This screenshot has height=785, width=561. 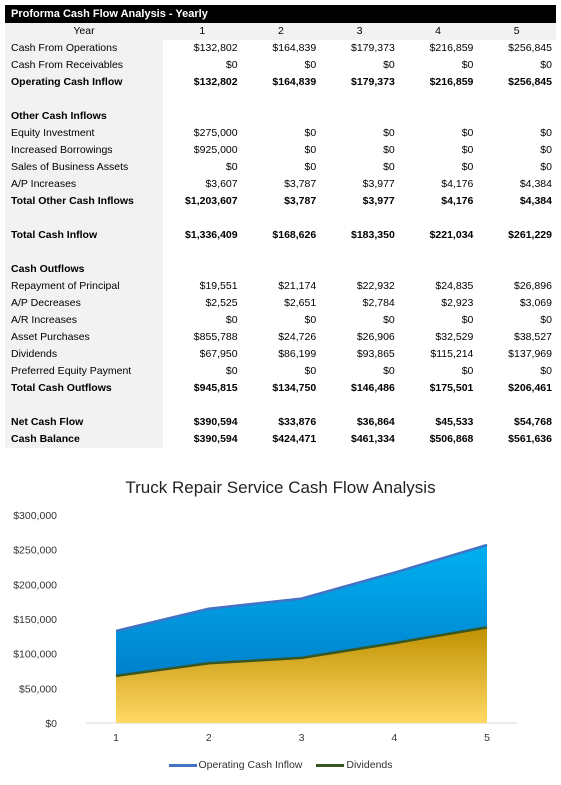 What do you see at coordinates (84, 269) in the screenshot?
I see `row-label: Cash Outflows` at bounding box center [84, 269].